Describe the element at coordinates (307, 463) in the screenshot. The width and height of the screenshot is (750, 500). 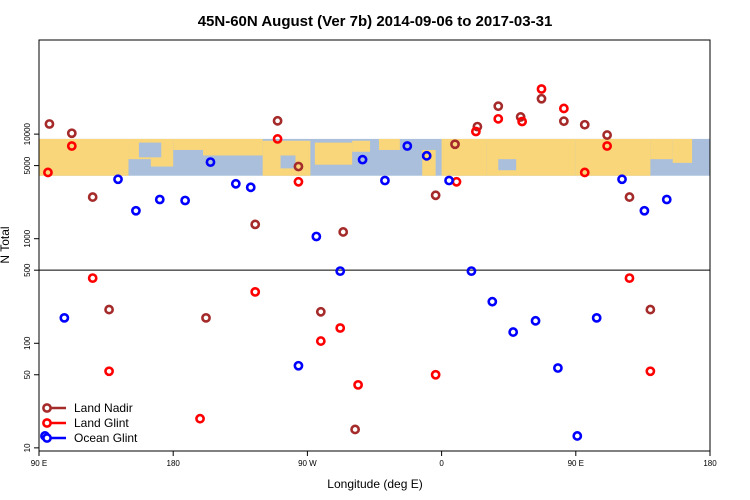
I see `x-tick-label: 90 W` at that location.